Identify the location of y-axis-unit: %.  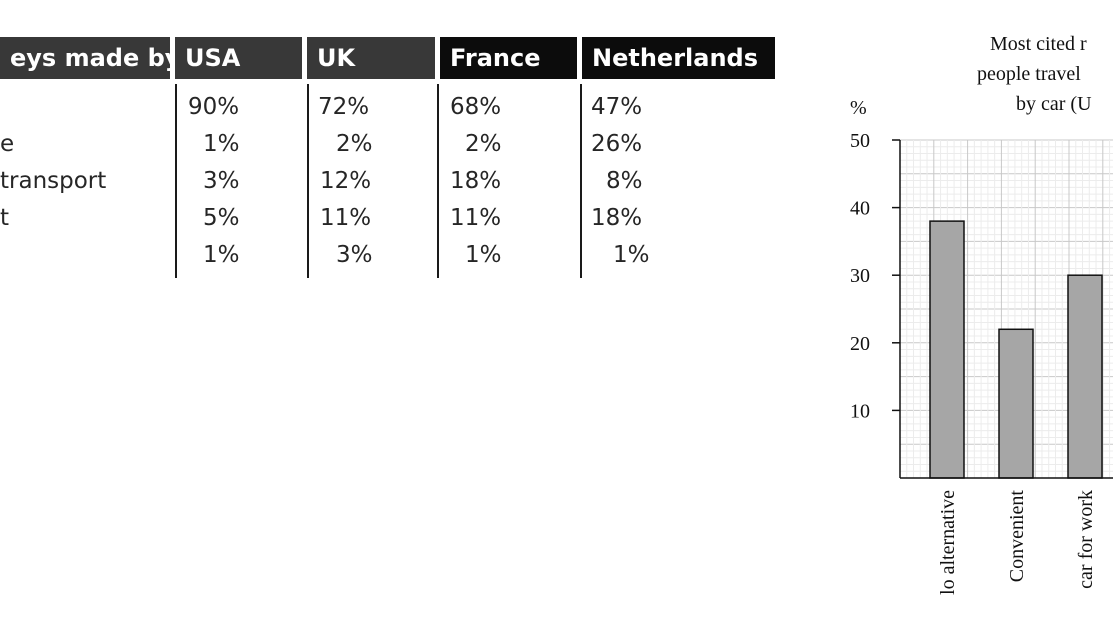
(858, 108).